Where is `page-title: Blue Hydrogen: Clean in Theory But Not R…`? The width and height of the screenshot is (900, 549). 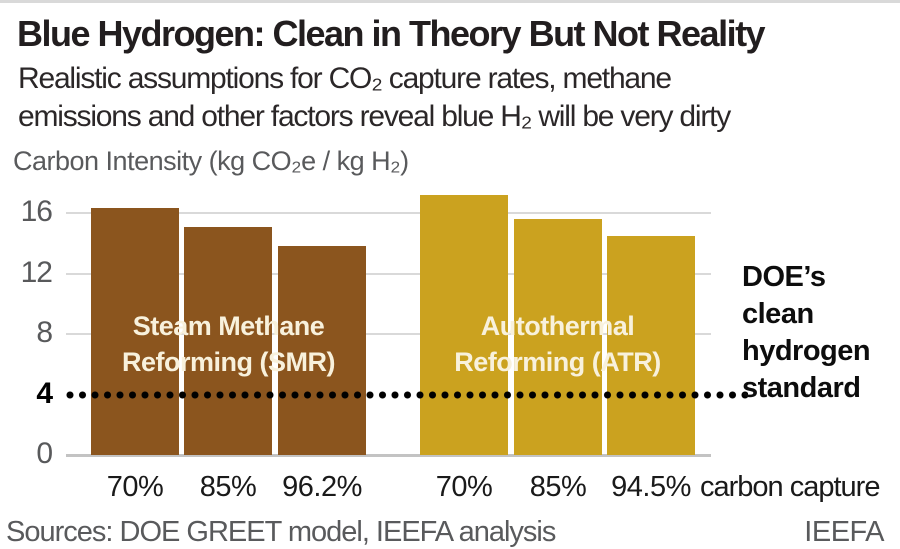 page-title: Blue Hydrogen: Clean in Theory But Not R… is located at coordinates (391, 33).